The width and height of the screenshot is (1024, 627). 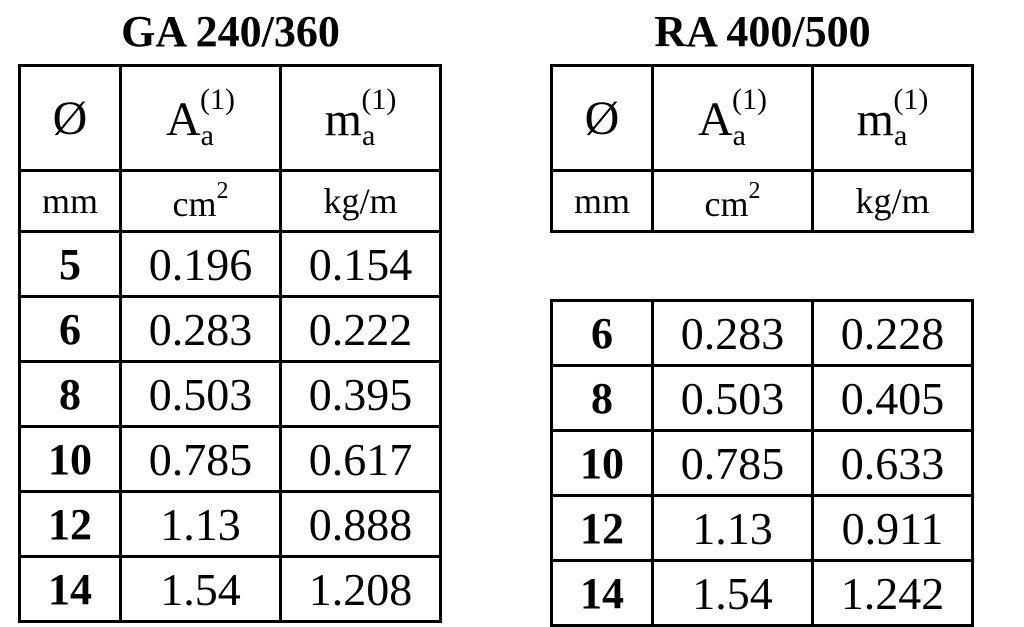 I want to click on table-row: 8 0.503 0.395, so click(x=230, y=394).